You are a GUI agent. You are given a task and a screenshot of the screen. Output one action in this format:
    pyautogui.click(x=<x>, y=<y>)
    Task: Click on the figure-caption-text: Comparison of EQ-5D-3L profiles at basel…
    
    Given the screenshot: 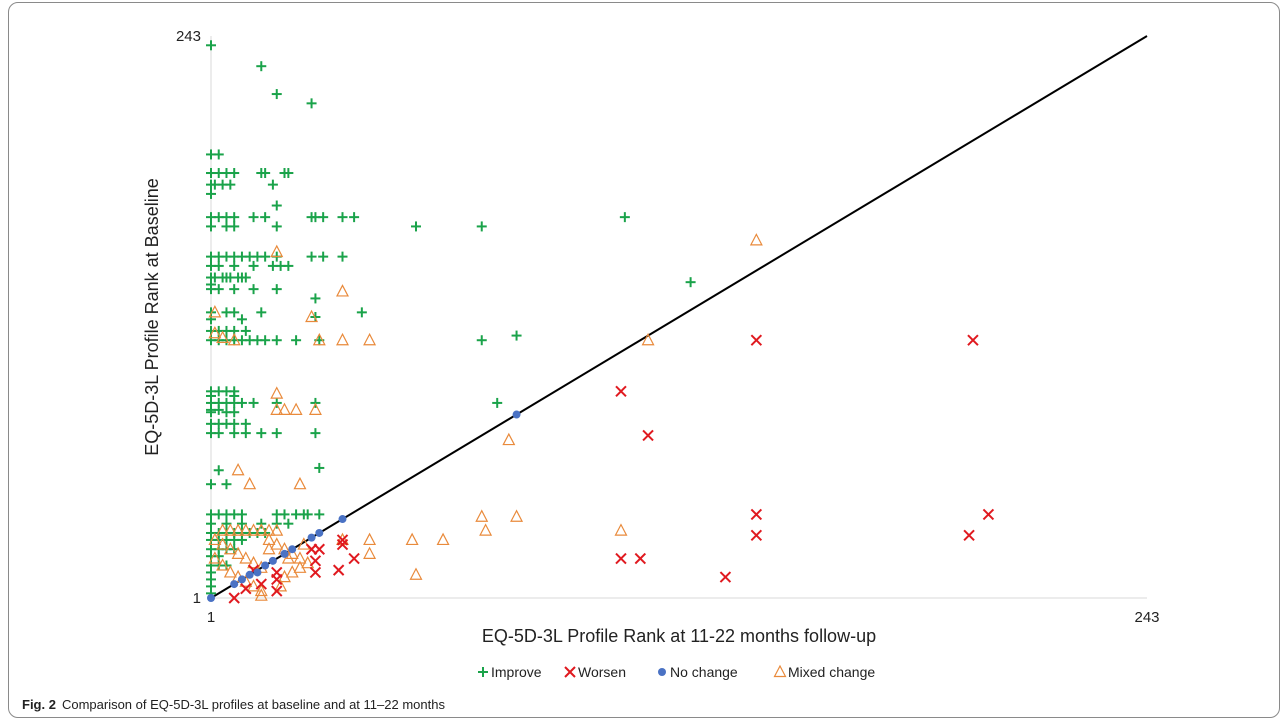 What is the action you would take?
    pyautogui.click(x=253, y=704)
    